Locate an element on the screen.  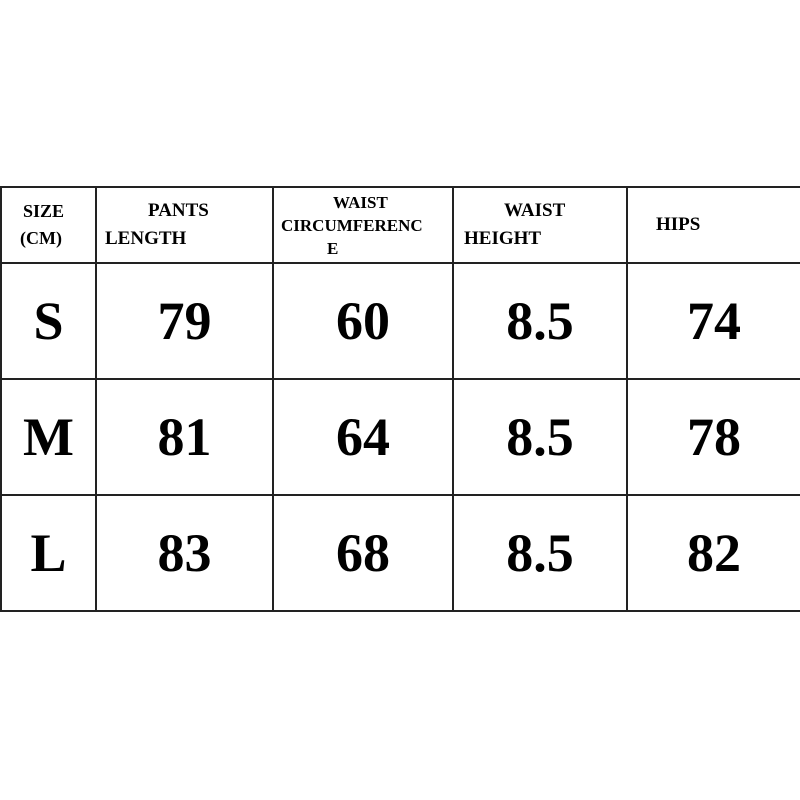
header-pants-length: PANTS LENGTH is located at coordinates (184, 225).